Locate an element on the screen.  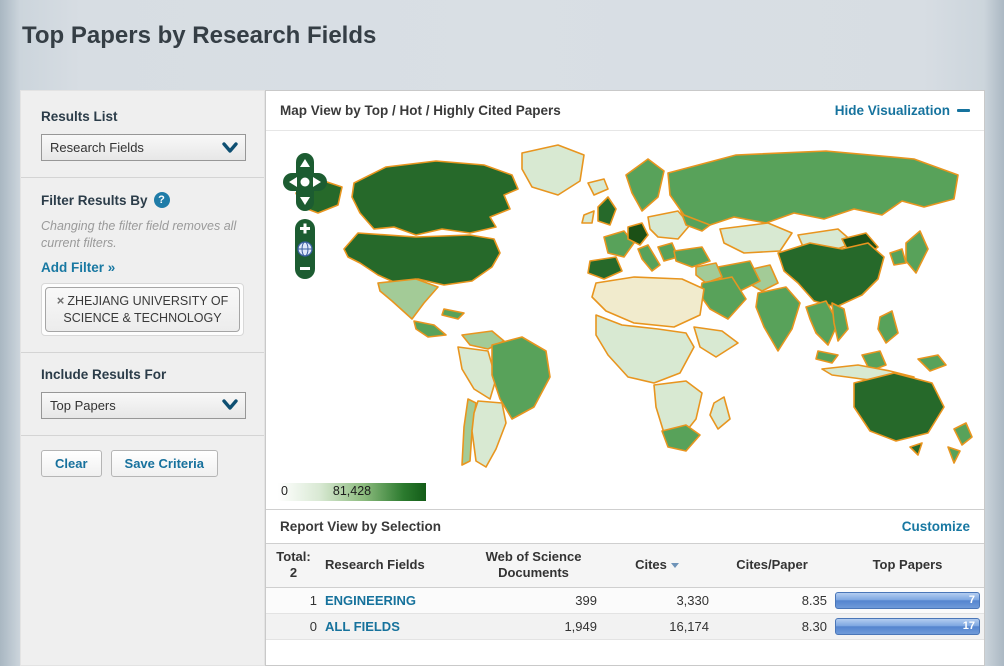
cites-per-paper-value: 8.30 is located at coordinates (772, 626).